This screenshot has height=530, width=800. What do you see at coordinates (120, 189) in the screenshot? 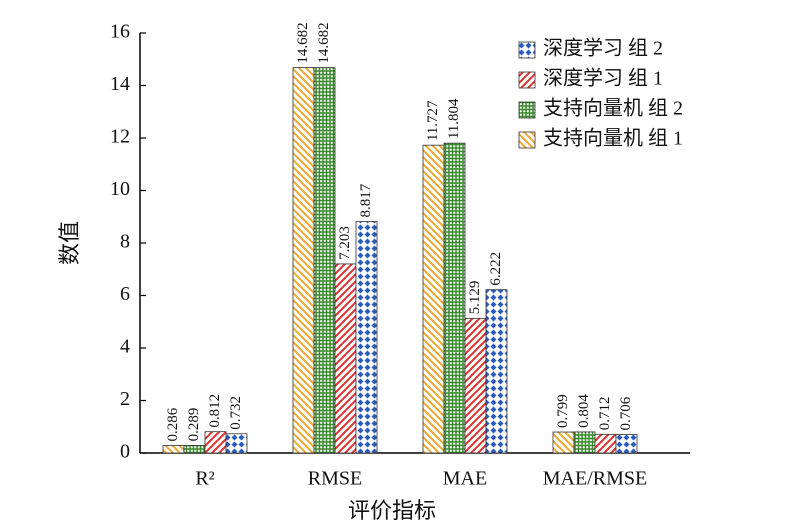
I see `y-tick-label: 10` at bounding box center [120, 189].